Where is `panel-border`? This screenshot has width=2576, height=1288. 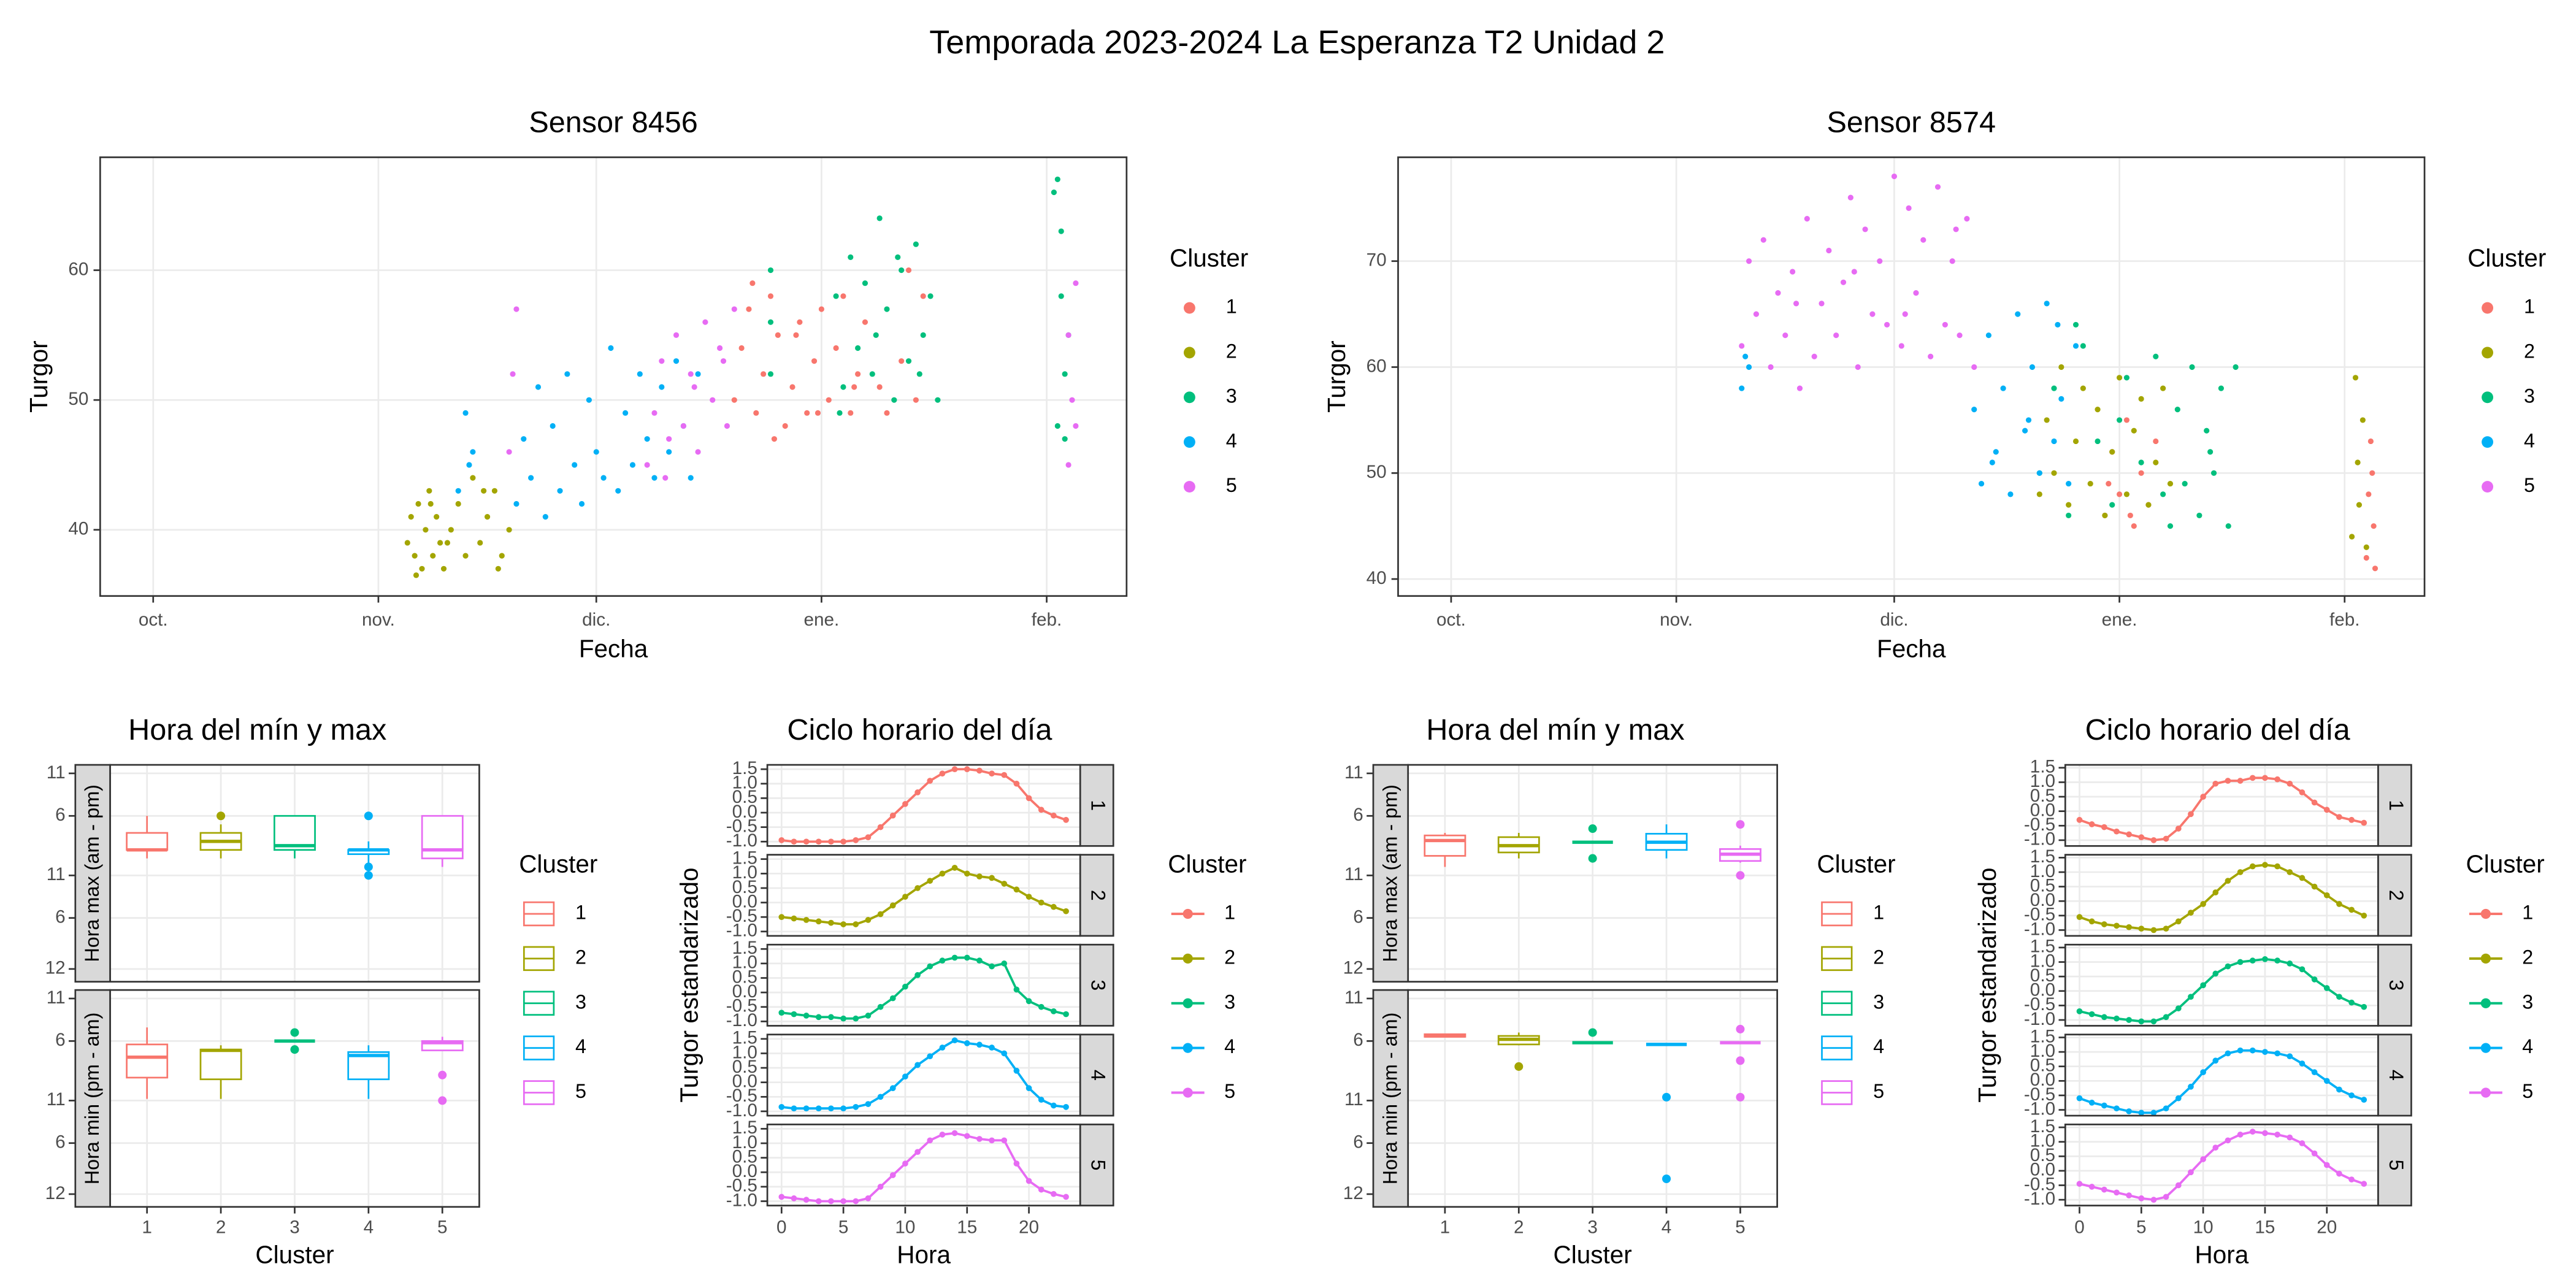
panel-border is located at coordinates (613, 376).